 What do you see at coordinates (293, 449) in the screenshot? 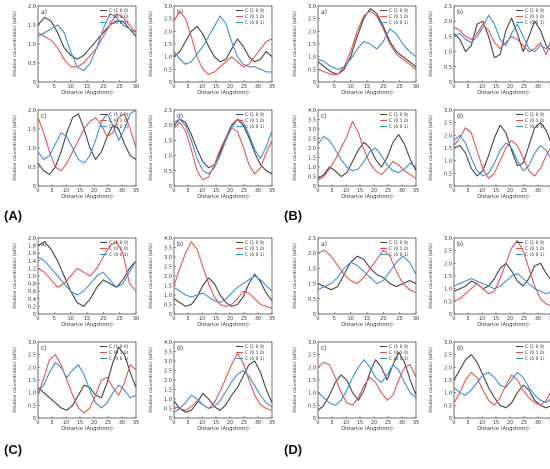
I see `group-label-D: (D)` at bounding box center [293, 449].